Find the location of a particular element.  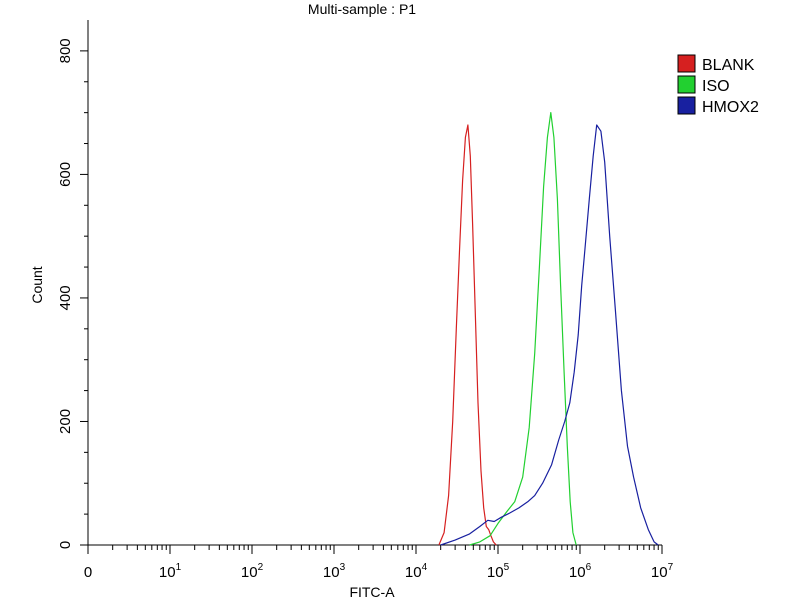

y-tick-label: 800 is located at coordinates (65, 50).